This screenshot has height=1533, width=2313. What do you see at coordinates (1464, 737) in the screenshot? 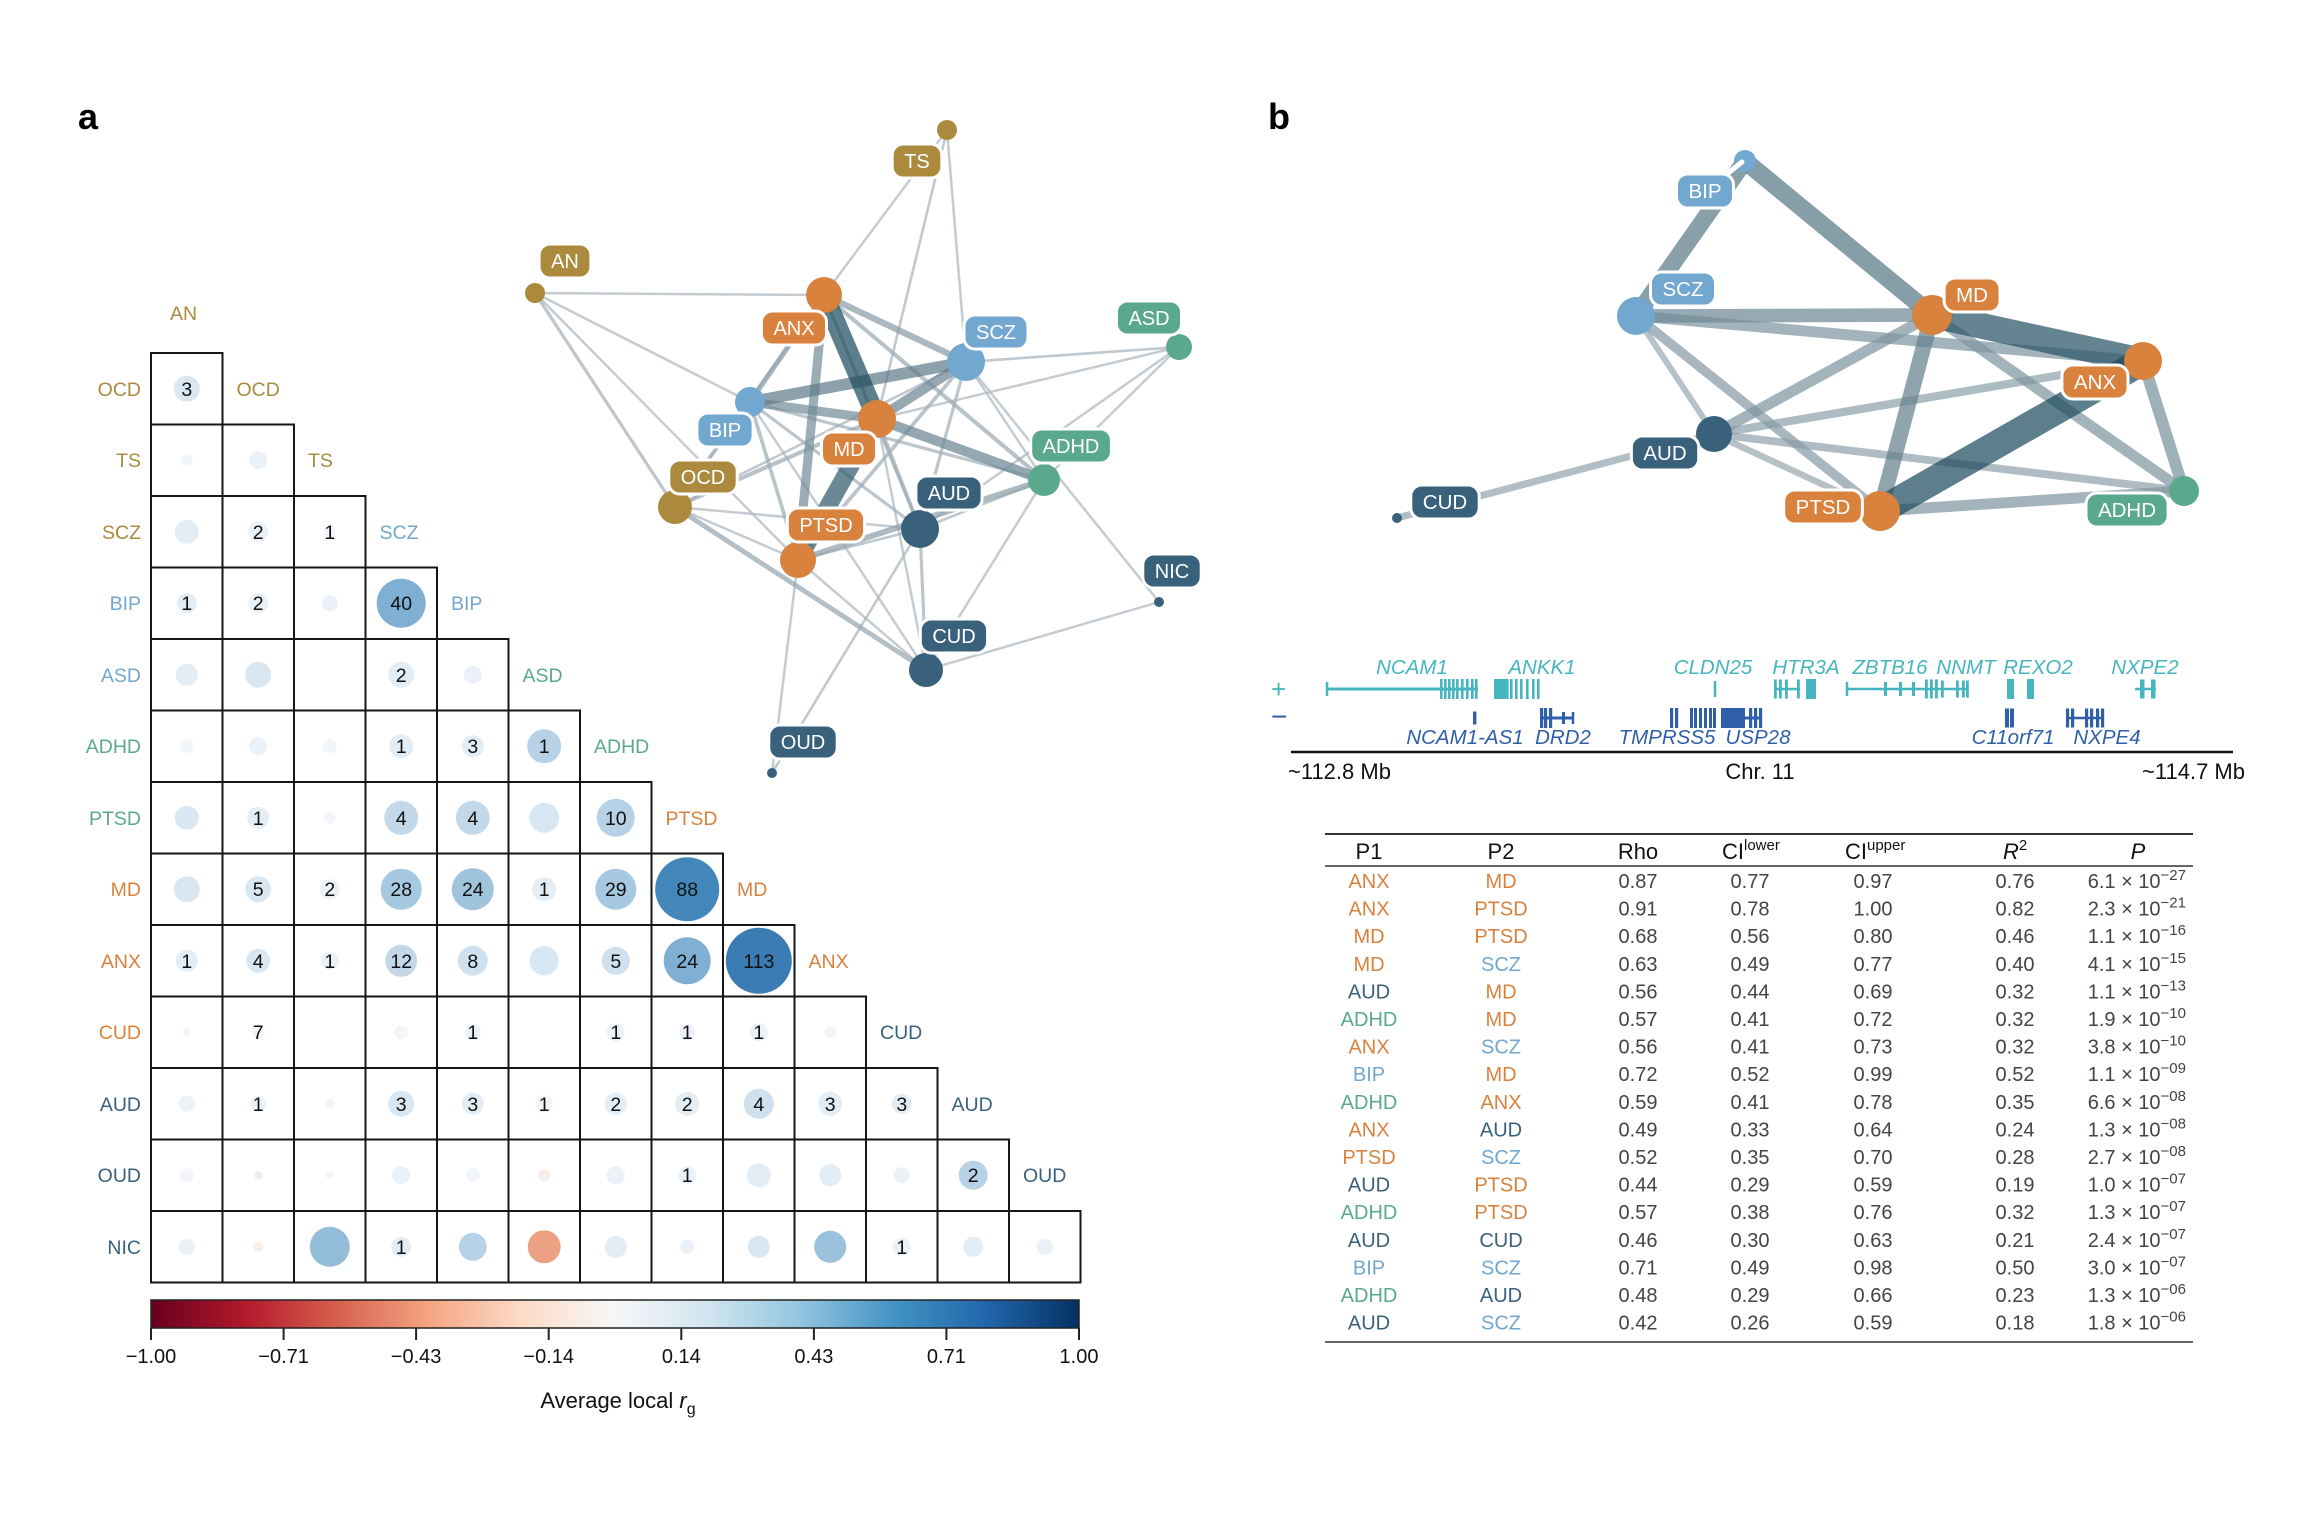
I see `svg-text: NCAM1-AS1` at bounding box center [1464, 737].